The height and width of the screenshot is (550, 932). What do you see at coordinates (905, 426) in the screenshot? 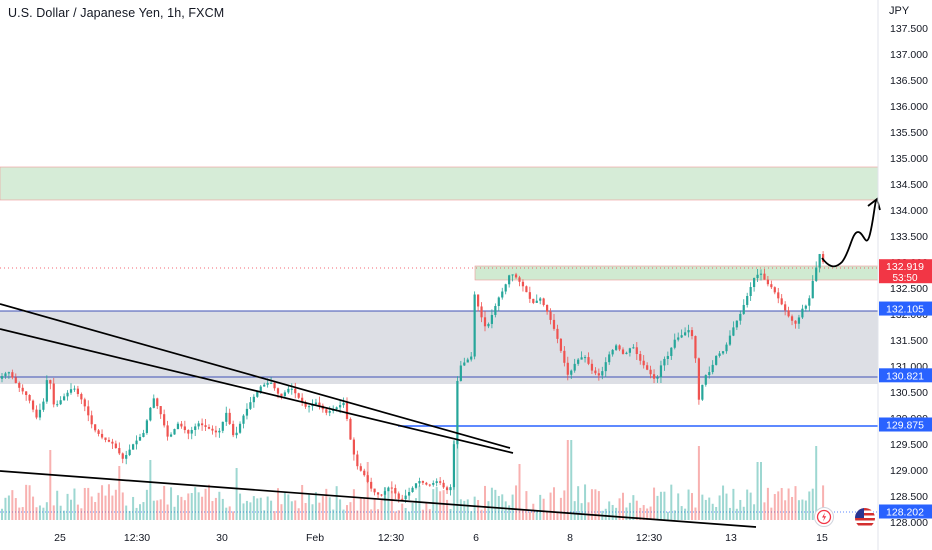
I see `level-badge-text: 129.875` at bounding box center [905, 426].